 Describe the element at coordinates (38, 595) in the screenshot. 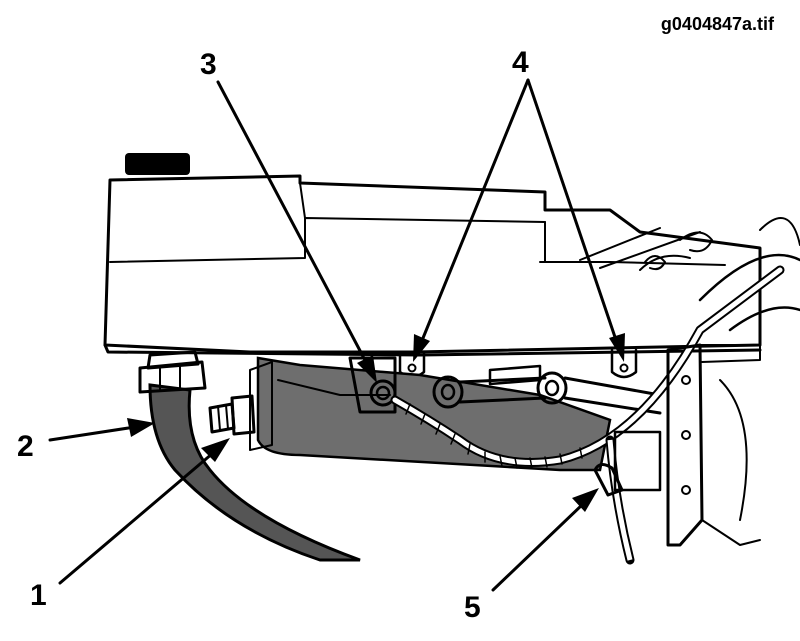

I see `callout-1: 1` at that location.